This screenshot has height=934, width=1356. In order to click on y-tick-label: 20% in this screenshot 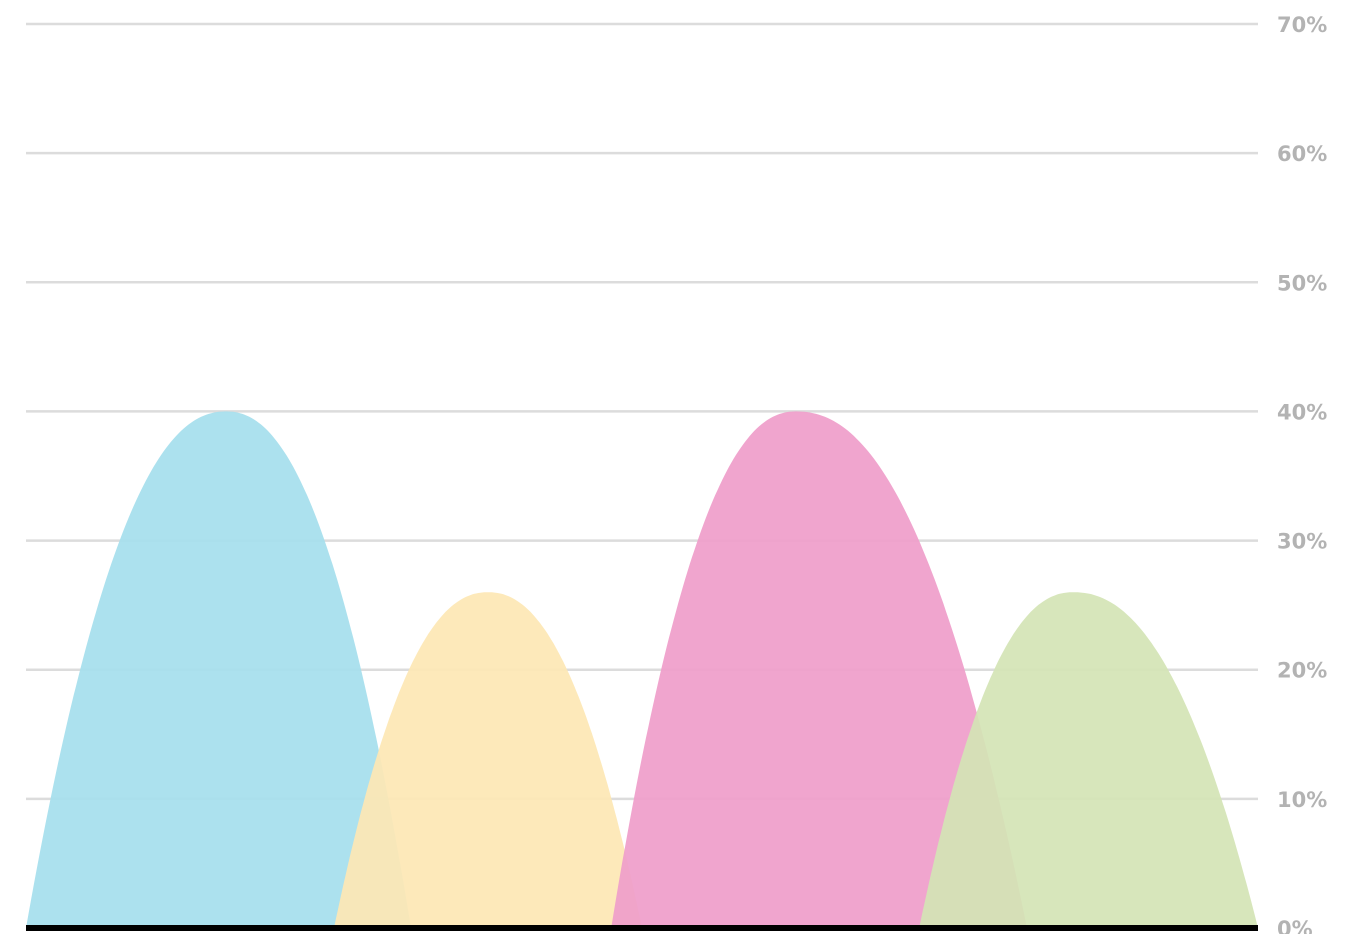, I will do `click(1302, 671)`.